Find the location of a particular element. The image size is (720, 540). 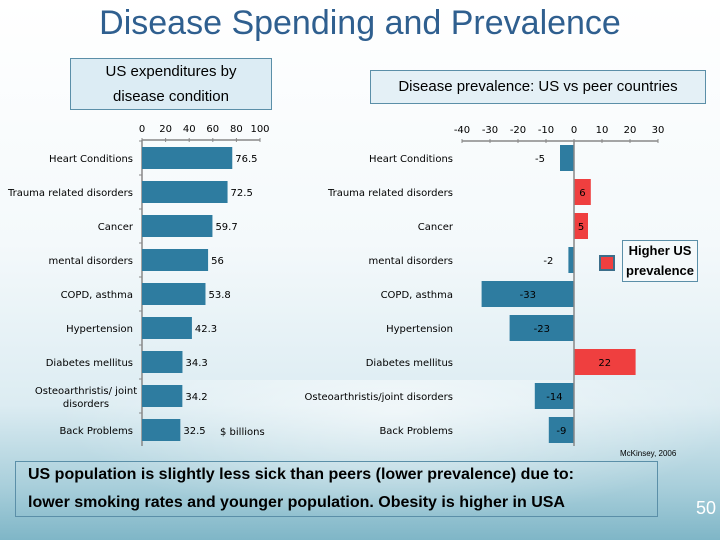

data-label: 34.3 is located at coordinates (196, 363).